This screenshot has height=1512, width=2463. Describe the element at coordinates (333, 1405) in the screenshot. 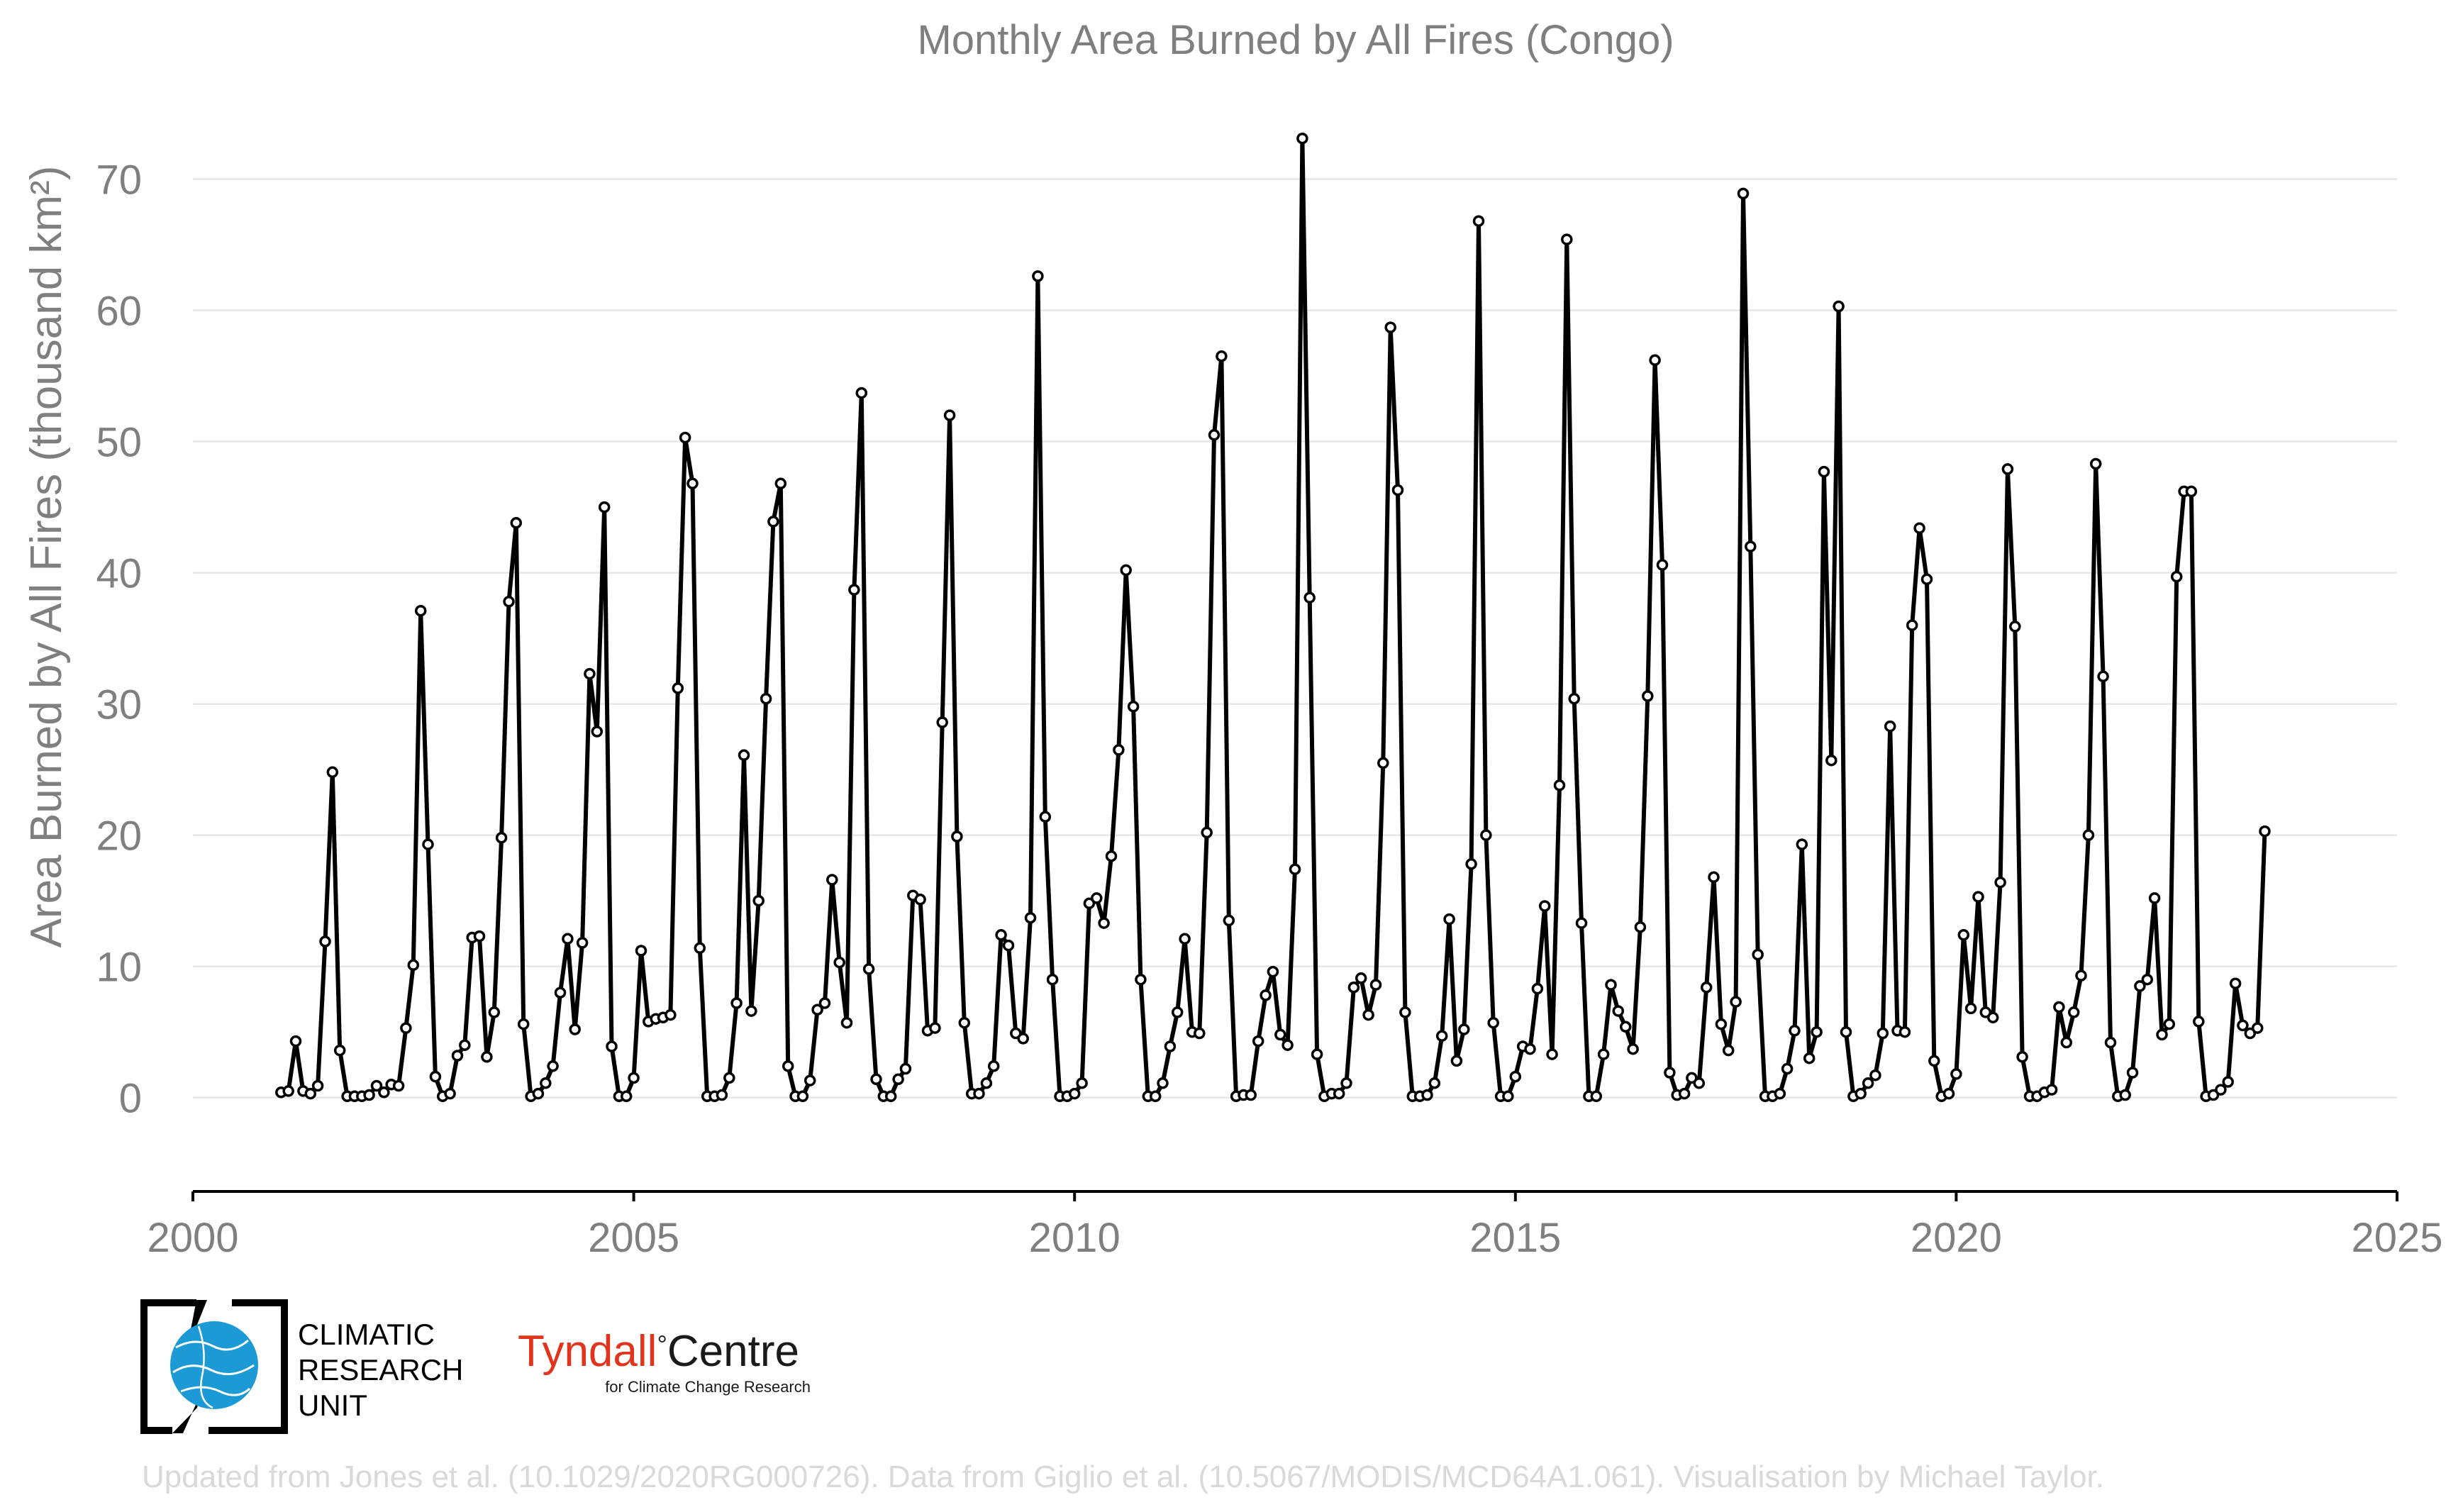

I see `cru-logo-line-3: UNIT` at that location.